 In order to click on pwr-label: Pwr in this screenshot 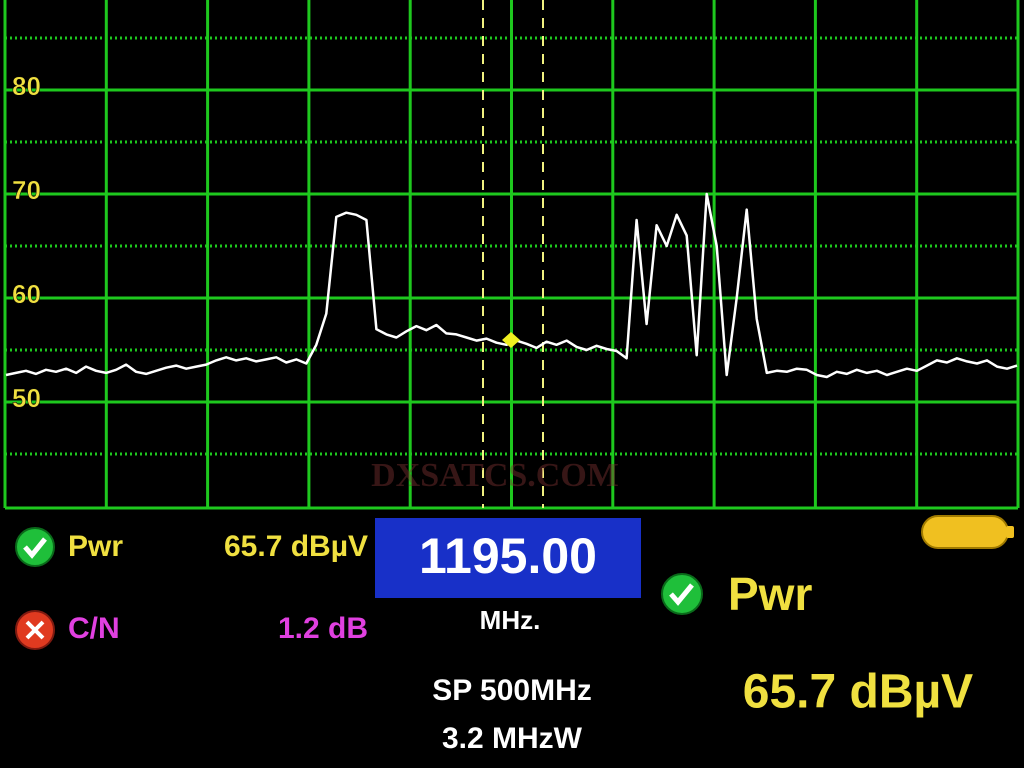, I will do `click(95, 546)`.